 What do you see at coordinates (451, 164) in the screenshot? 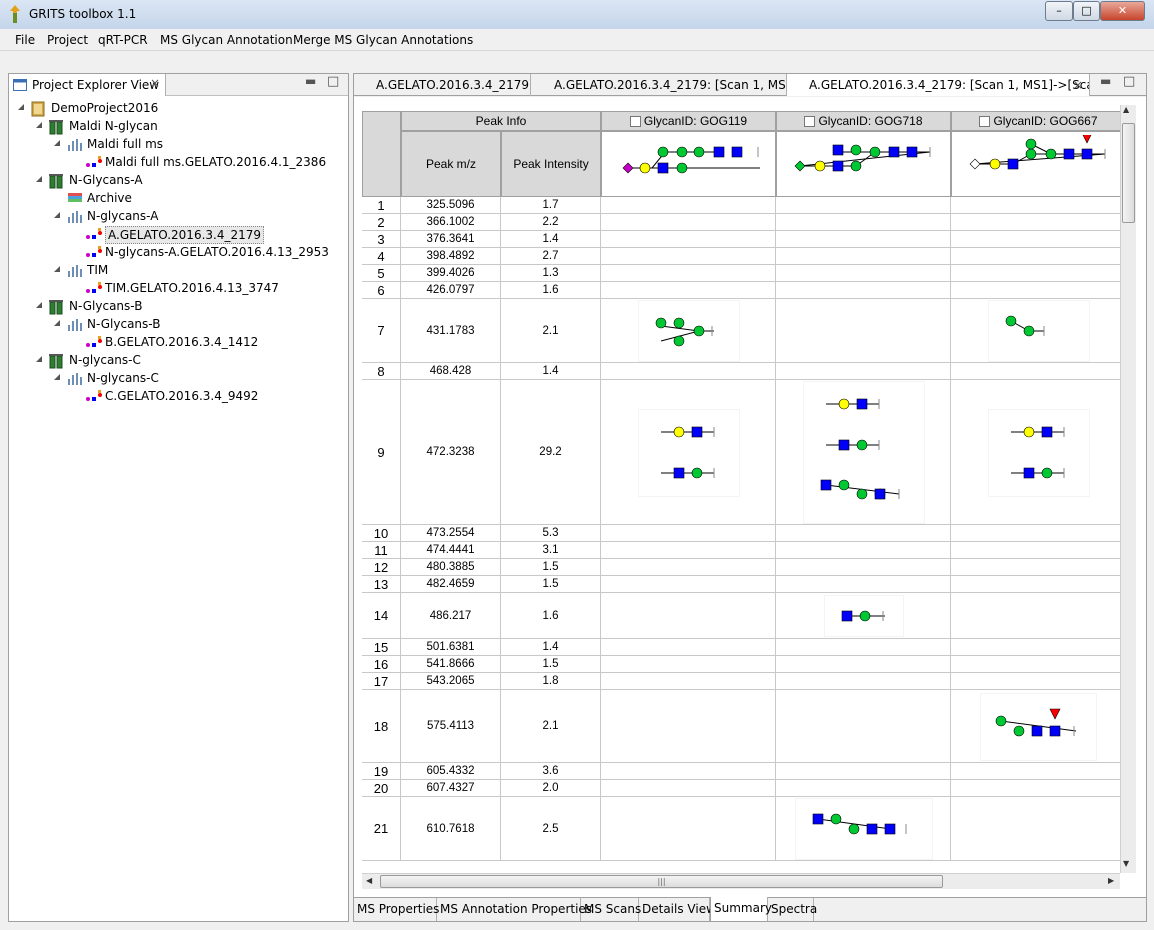
I see `peak-mz-header: Peak m/z` at bounding box center [451, 164].